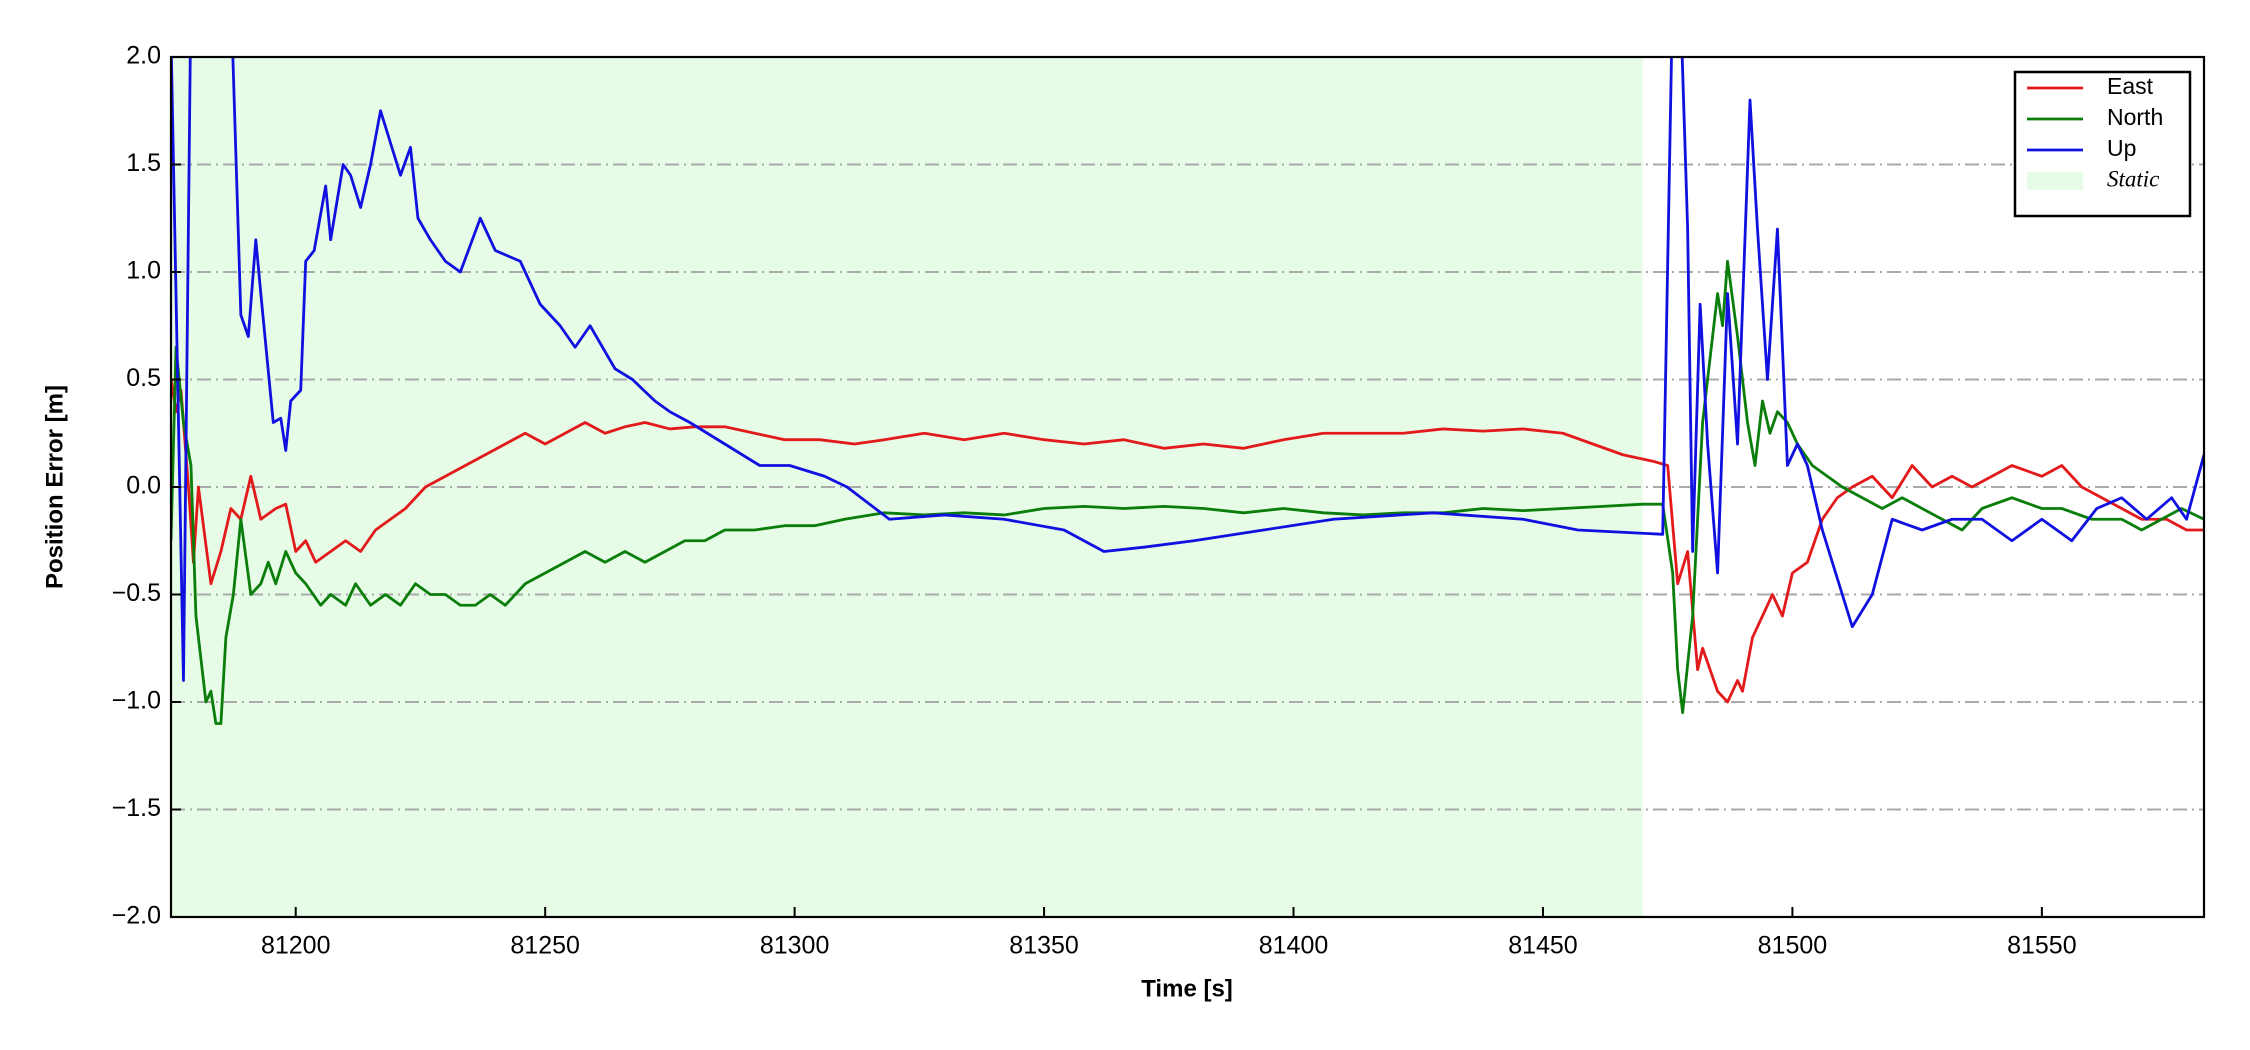  I want to click on y-tick-label: 0.0, so click(143, 486).